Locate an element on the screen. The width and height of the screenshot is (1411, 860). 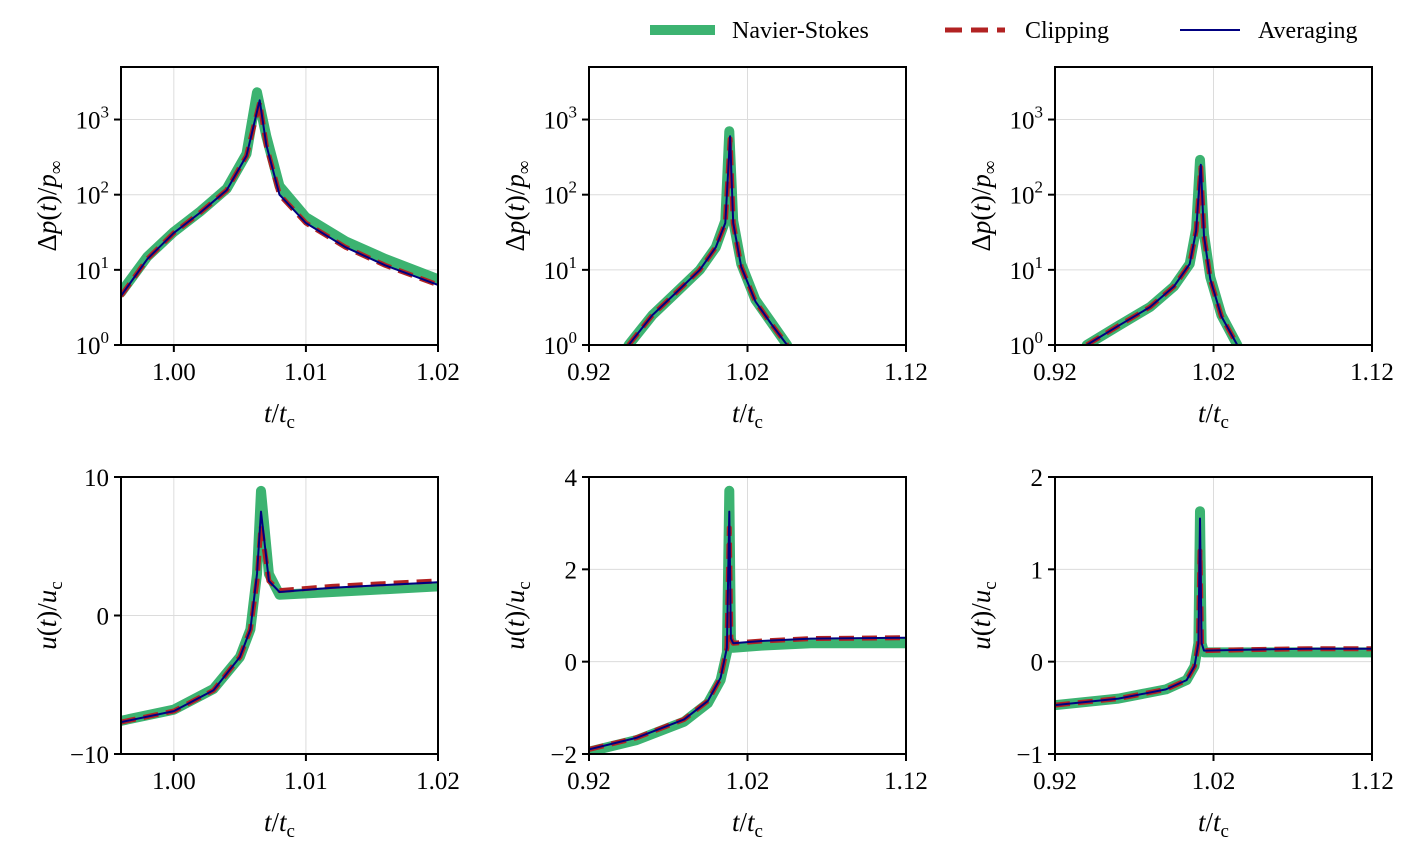
panel-2-series is located at coordinates (708, 235).